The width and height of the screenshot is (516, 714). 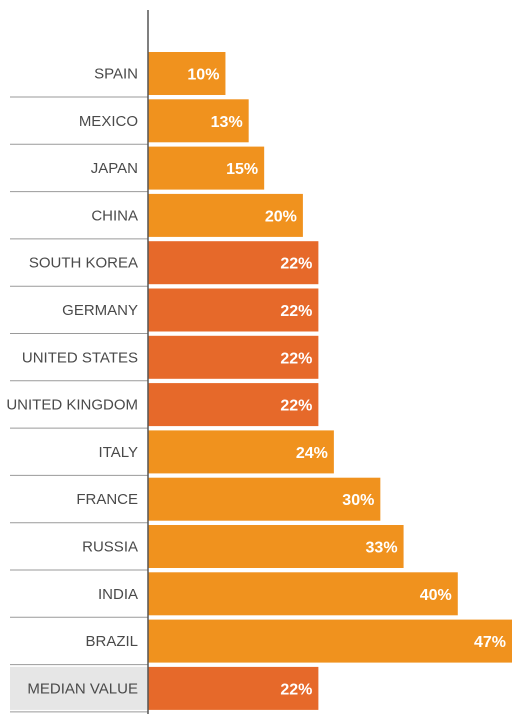 I want to click on bar-south-korea, so click(x=233, y=263).